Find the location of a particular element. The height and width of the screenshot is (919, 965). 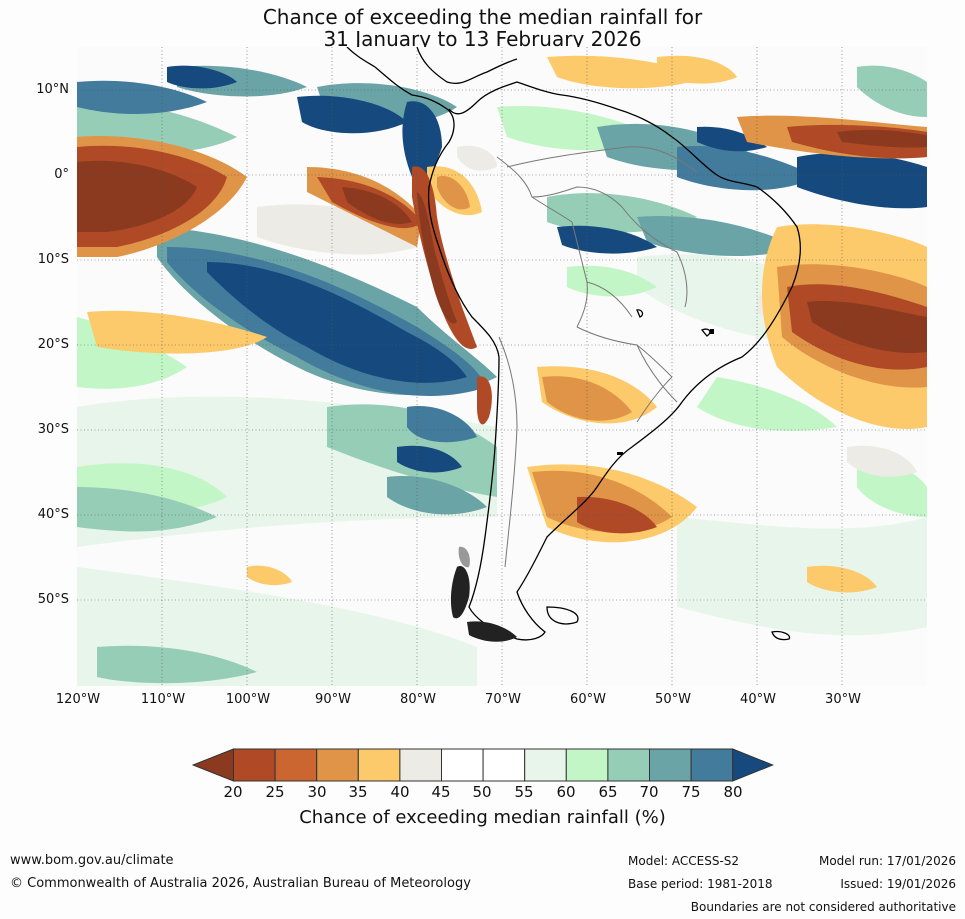

colorbar-tick: 75 is located at coordinates (691, 792).